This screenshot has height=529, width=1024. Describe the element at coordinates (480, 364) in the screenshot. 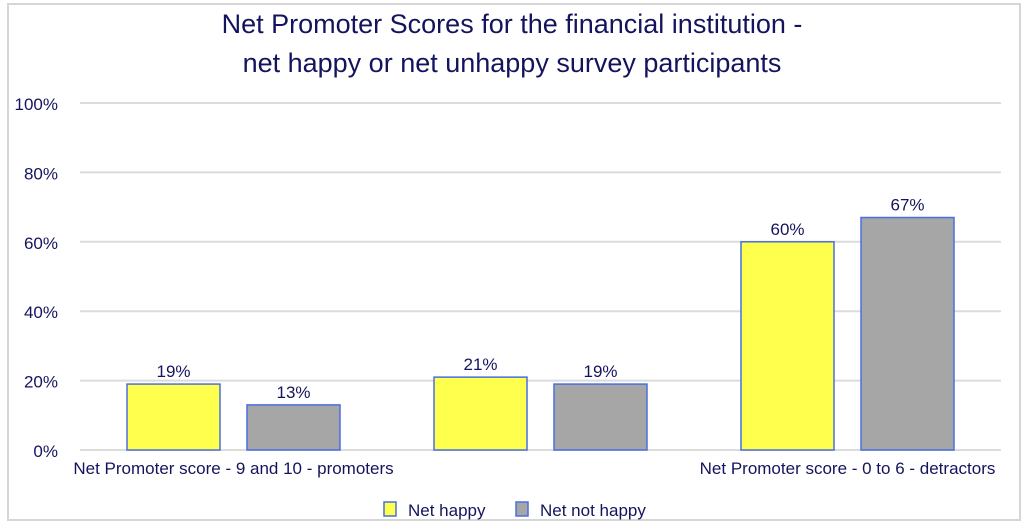

I see `data-label: 21%` at that location.